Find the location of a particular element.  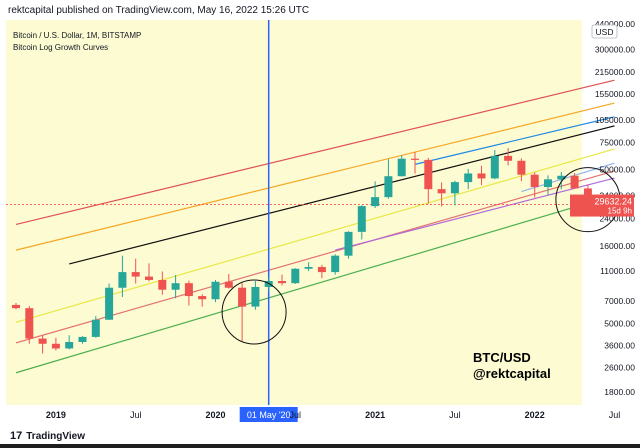

tradingview-logo-icon: 17 is located at coordinates (16, 436).